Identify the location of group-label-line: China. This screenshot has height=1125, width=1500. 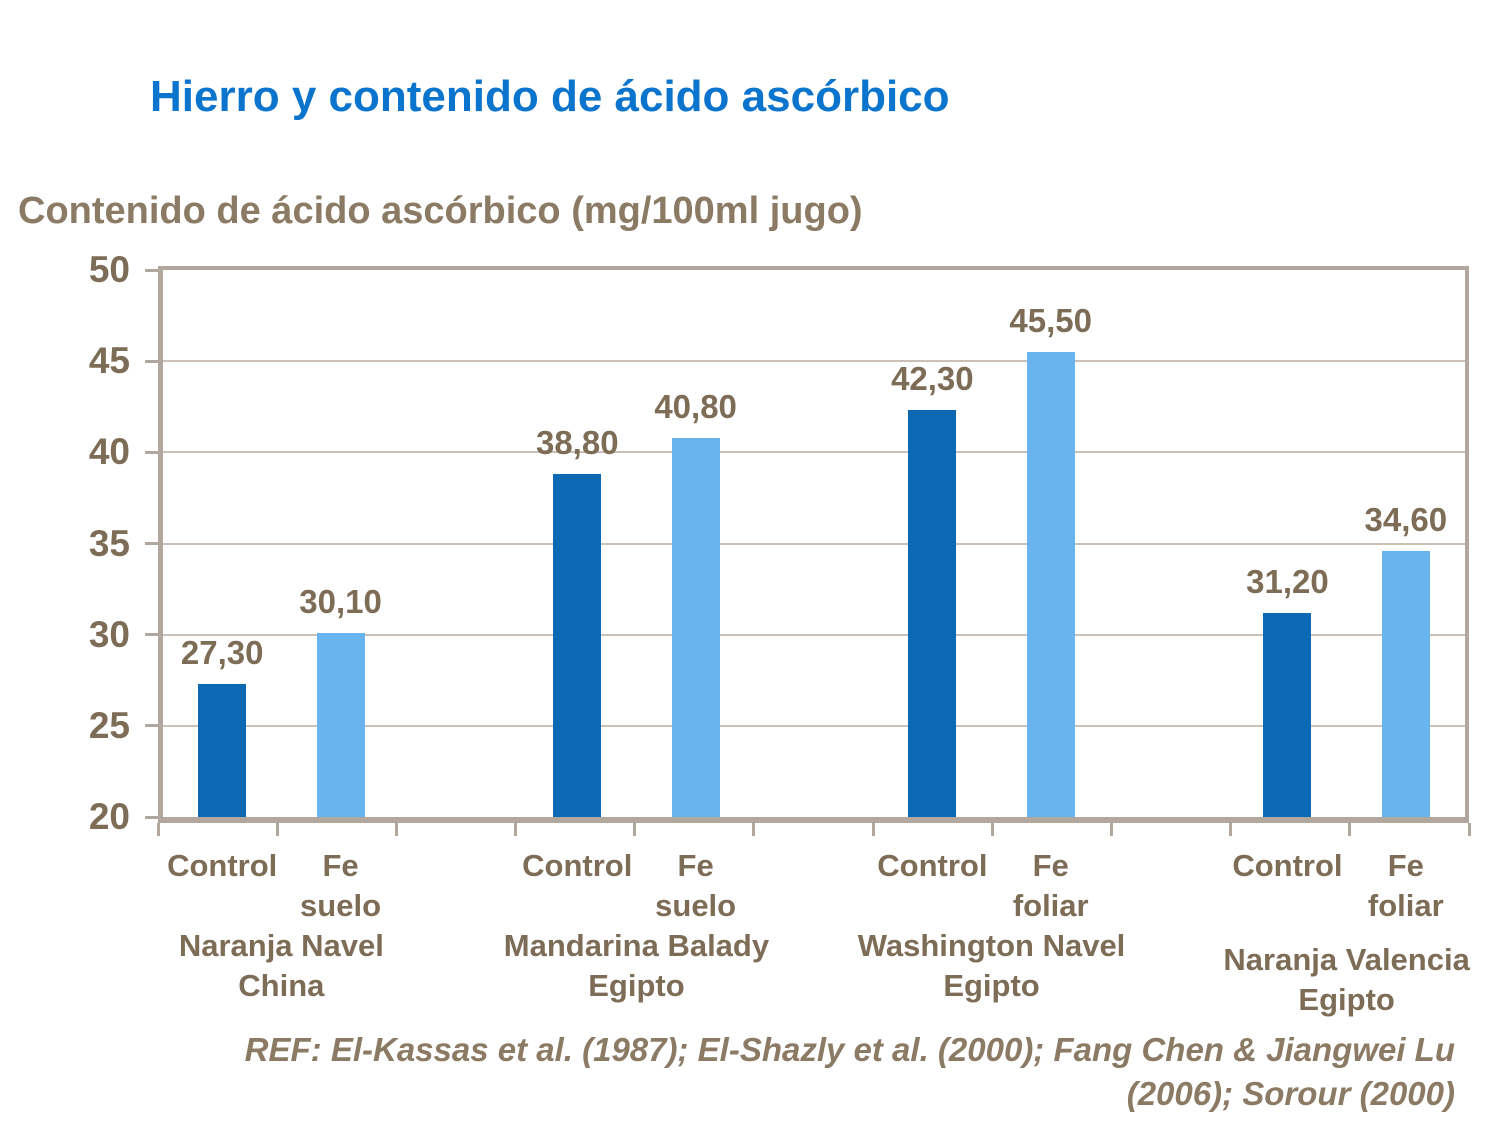
(281, 985).